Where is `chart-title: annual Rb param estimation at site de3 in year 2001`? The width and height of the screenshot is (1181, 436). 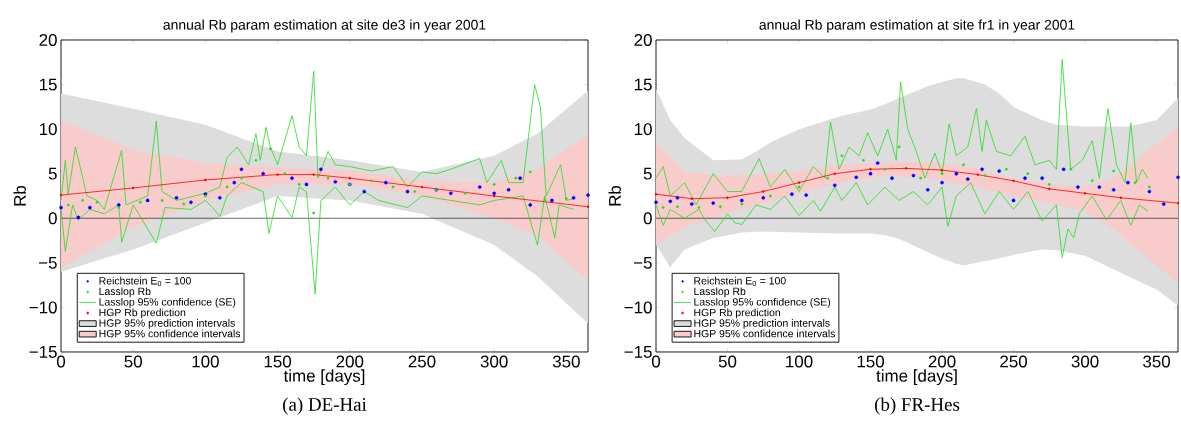
chart-title: annual Rb param estimation at site de3 in year 2001 is located at coordinates (324, 26).